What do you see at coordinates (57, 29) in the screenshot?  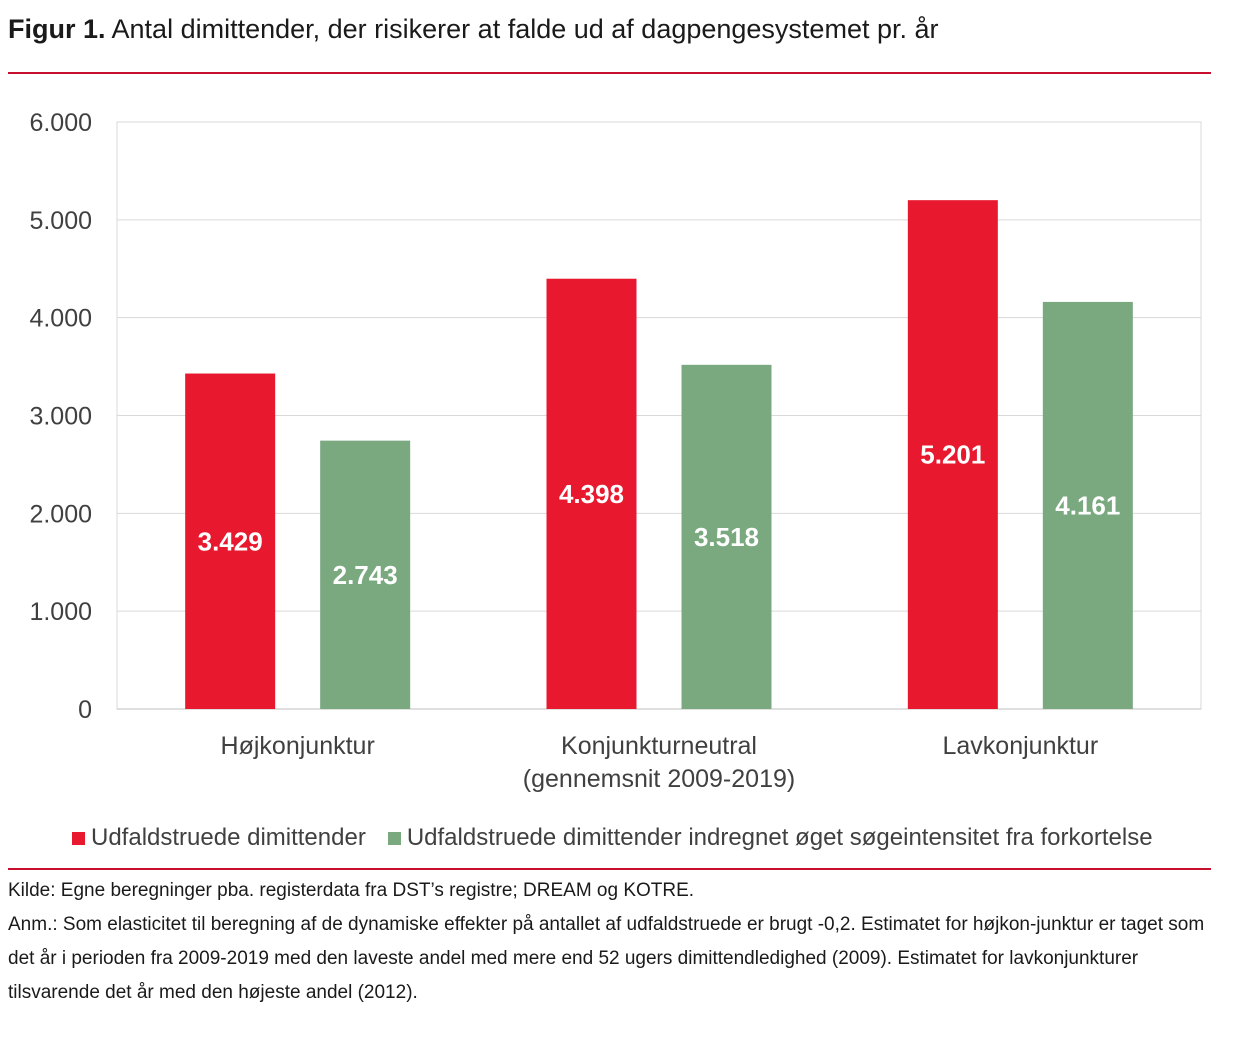 I see `figure-number: Figur 1.` at bounding box center [57, 29].